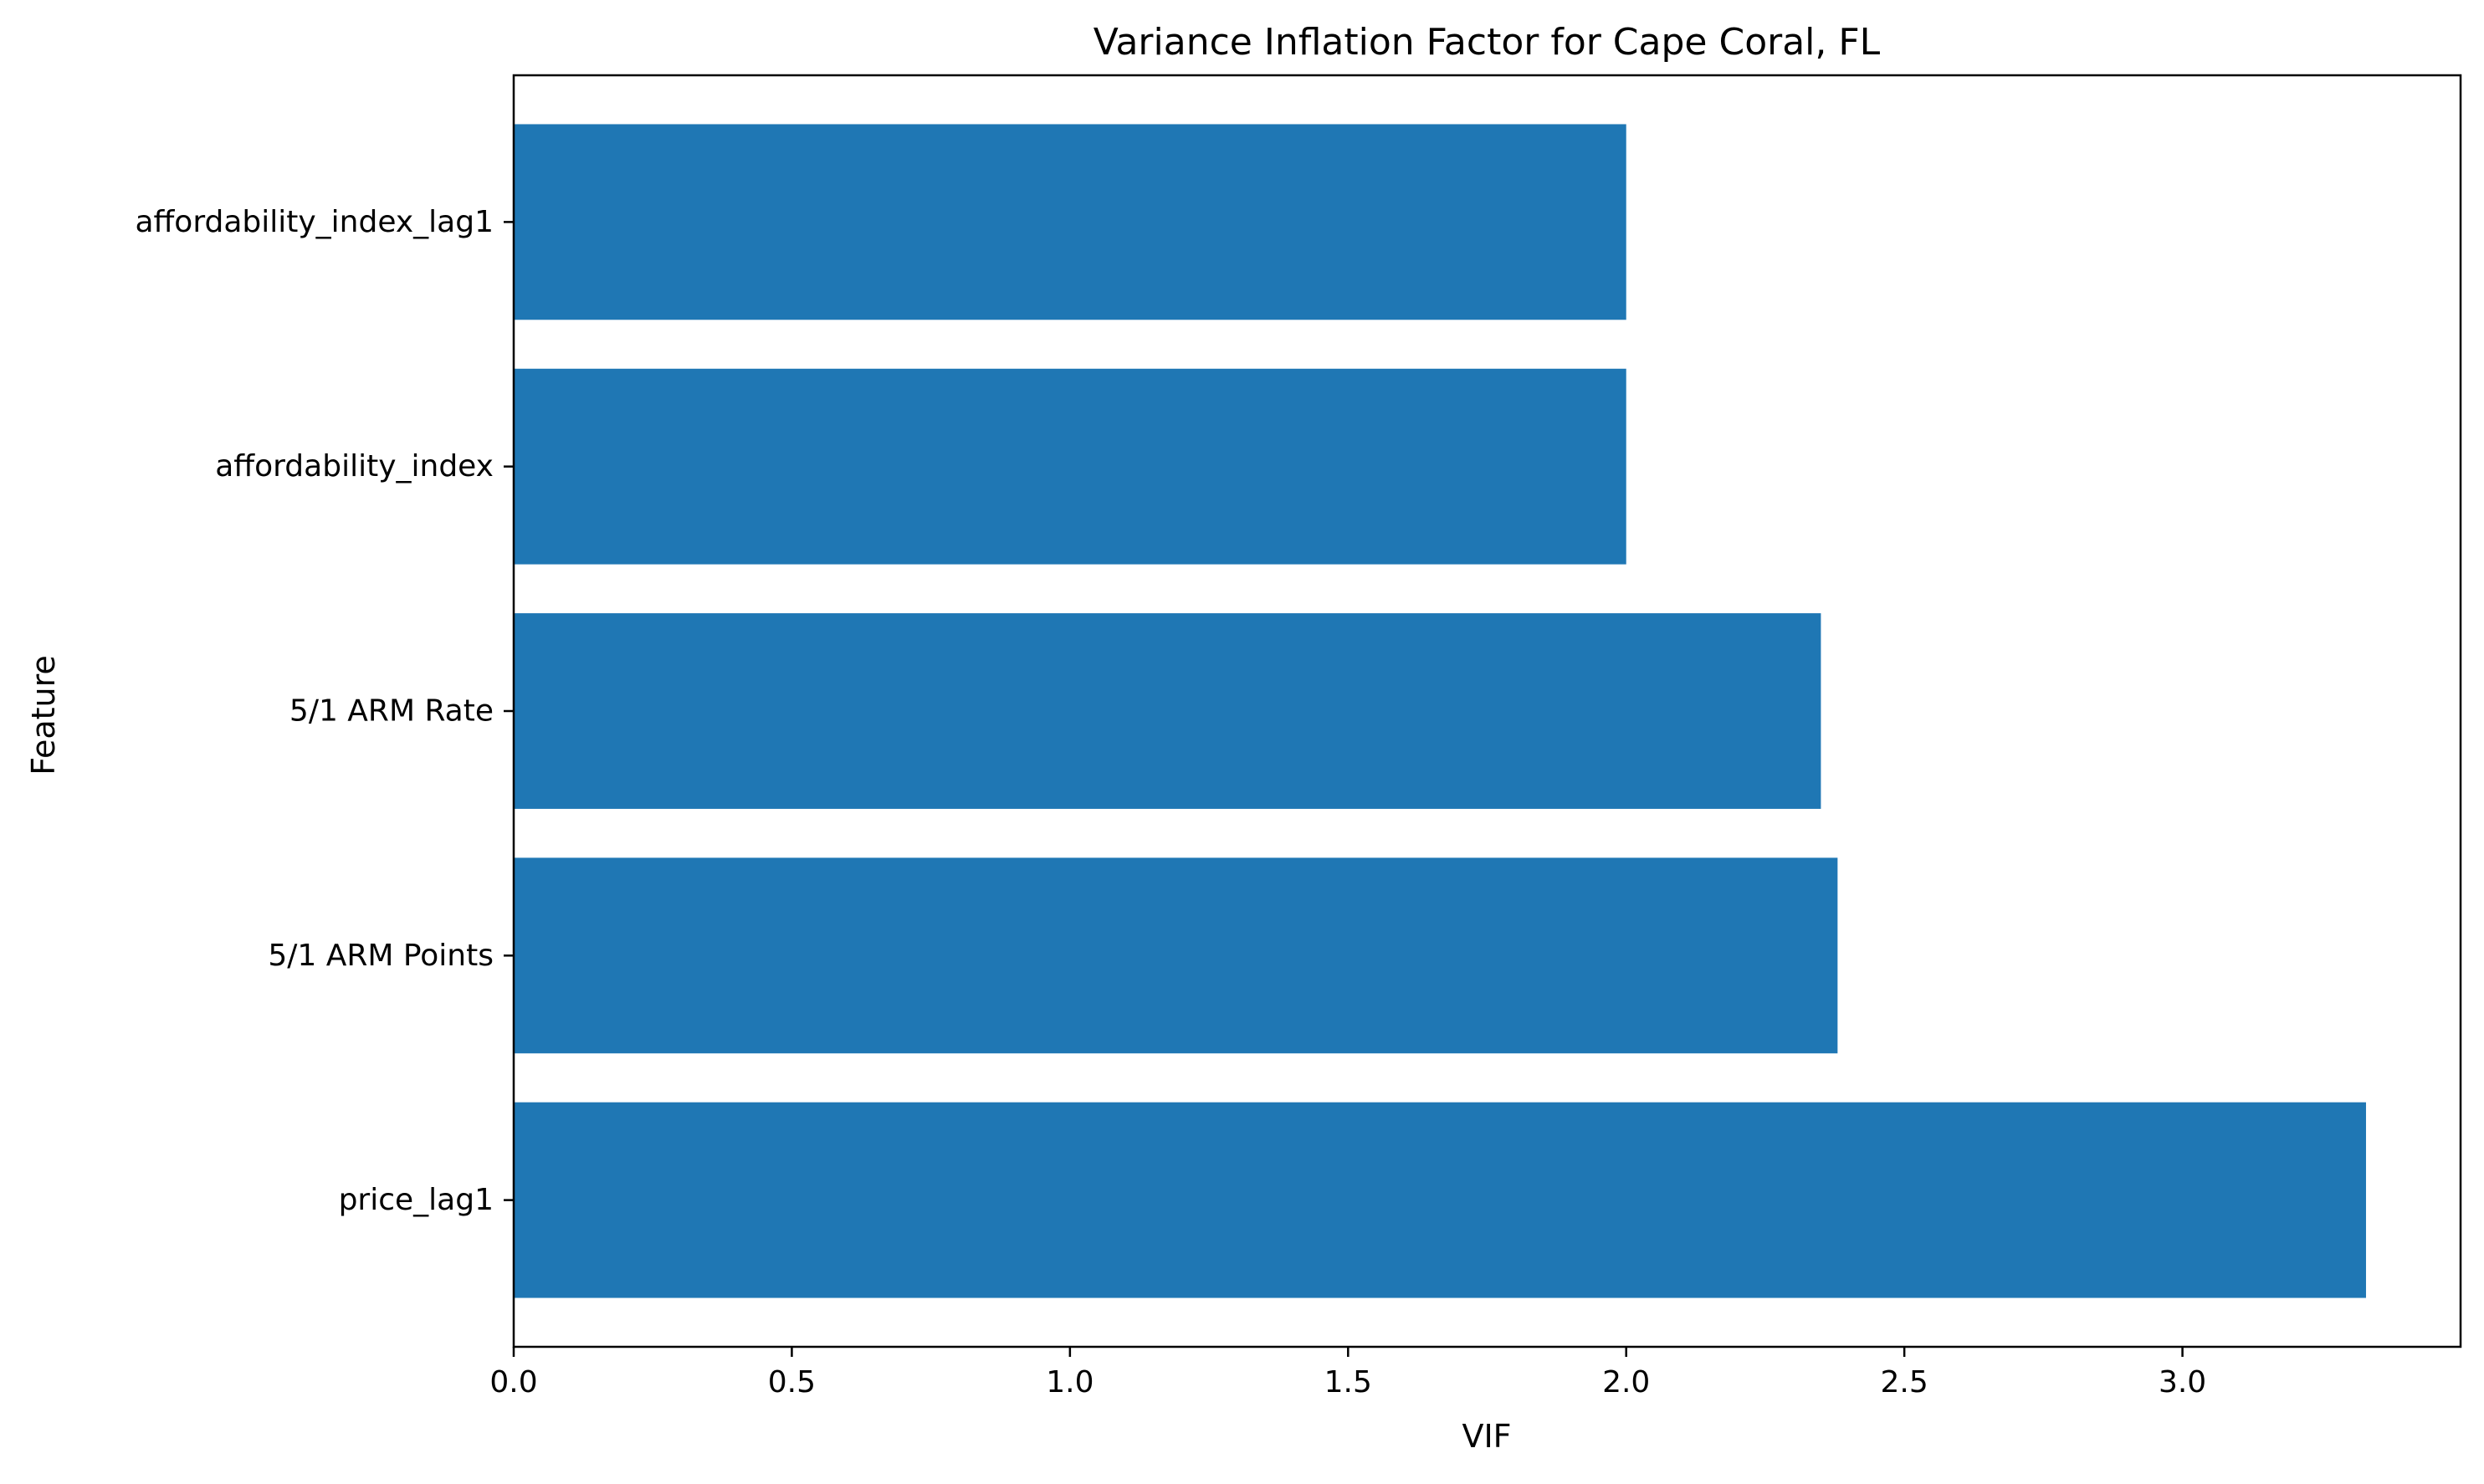 The height and width of the screenshot is (1484, 2484). I want to click on x-axis-label: VIF, so click(1486, 1436).